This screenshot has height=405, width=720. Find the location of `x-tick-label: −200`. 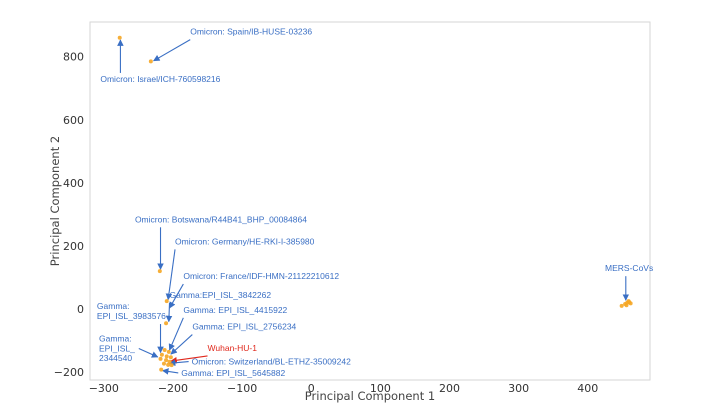

x-tick-label: −200 is located at coordinates (173, 388).